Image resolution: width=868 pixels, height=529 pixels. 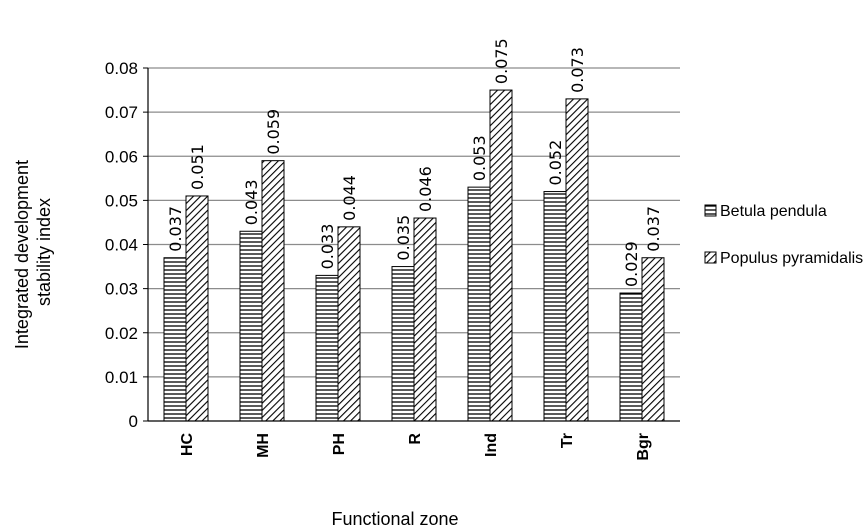 What do you see at coordinates (555, 306) in the screenshot?
I see `bar-betula-pendula-tr` at bounding box center [555, 306].